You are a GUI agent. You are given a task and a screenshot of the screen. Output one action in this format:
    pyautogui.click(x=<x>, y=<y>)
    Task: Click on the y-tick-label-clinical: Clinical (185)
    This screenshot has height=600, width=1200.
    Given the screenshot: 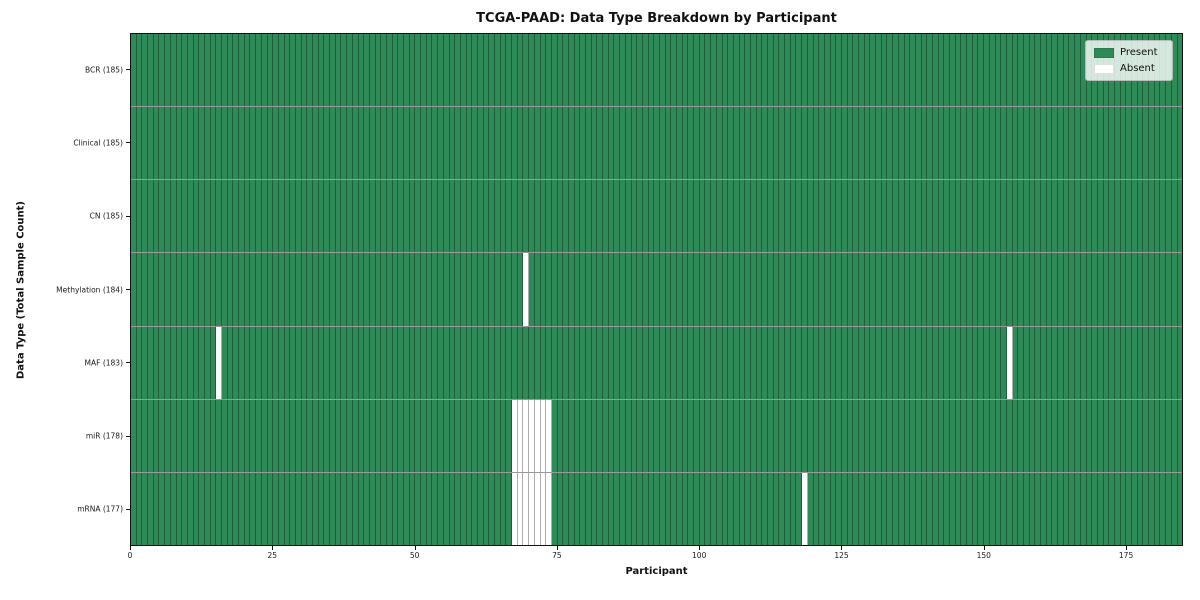 What is the action you would take?
    pyautogui.click(x=98, y=143)
    